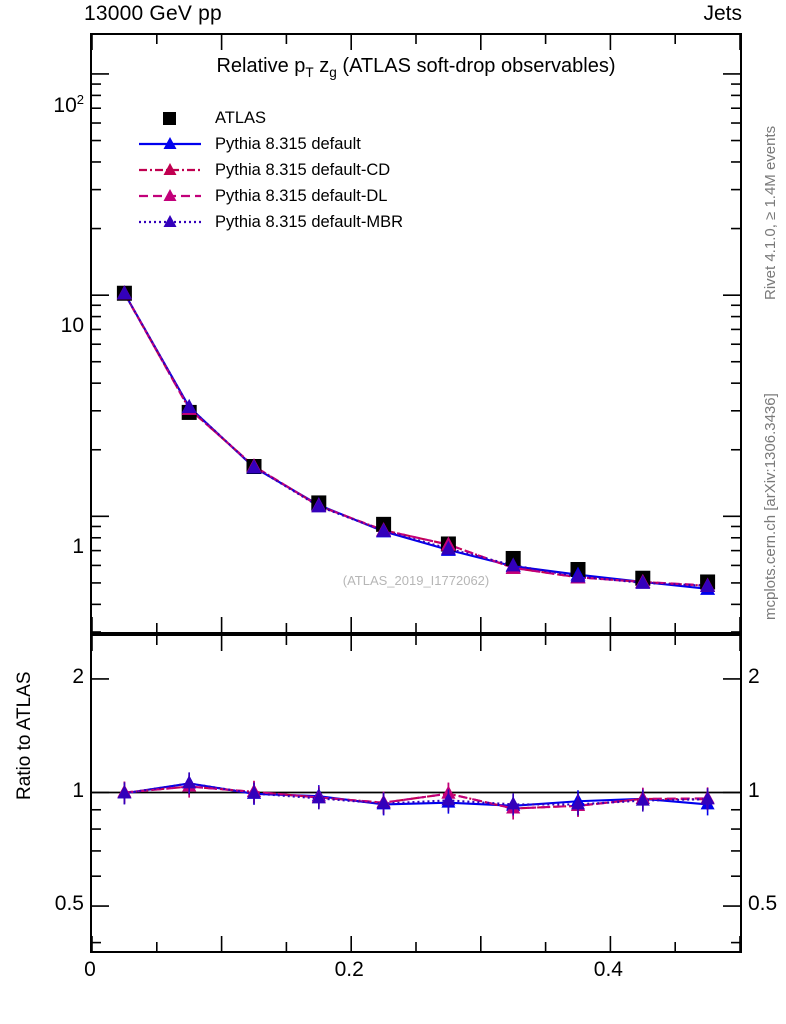 The height and width of the screenshot is (1024, 786). Describe the element at coordinates (170, 222) in the screenshot. I see `legend-key-default-mbr` at that location.